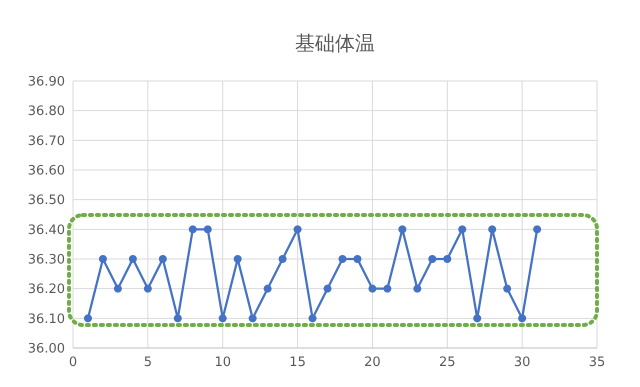 The image size is (640, 387). What do you see at coordinates (46, 82) in the screenshot?
I see `y-tick-label: 36.90` at bounding box center [46, 82].